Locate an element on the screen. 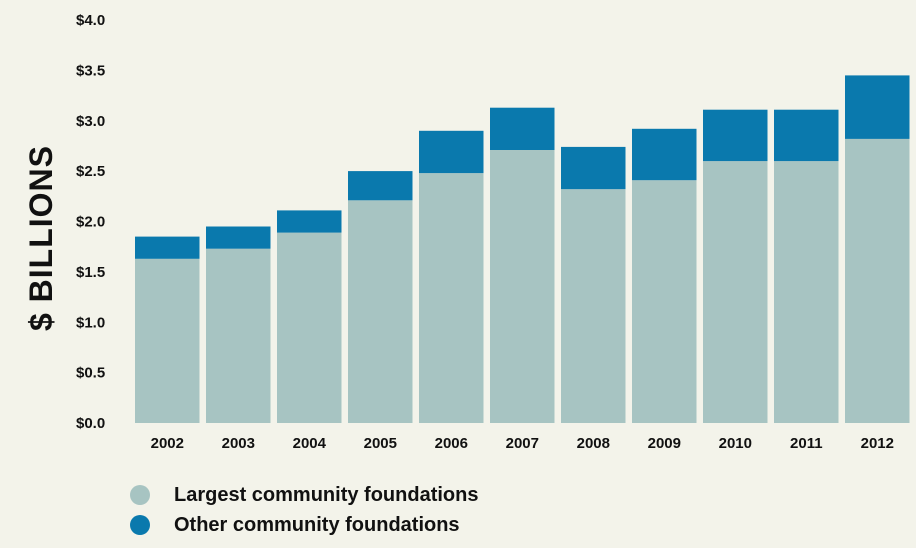  y-tick-label: $3.5 is located at coordinates (90, 70).